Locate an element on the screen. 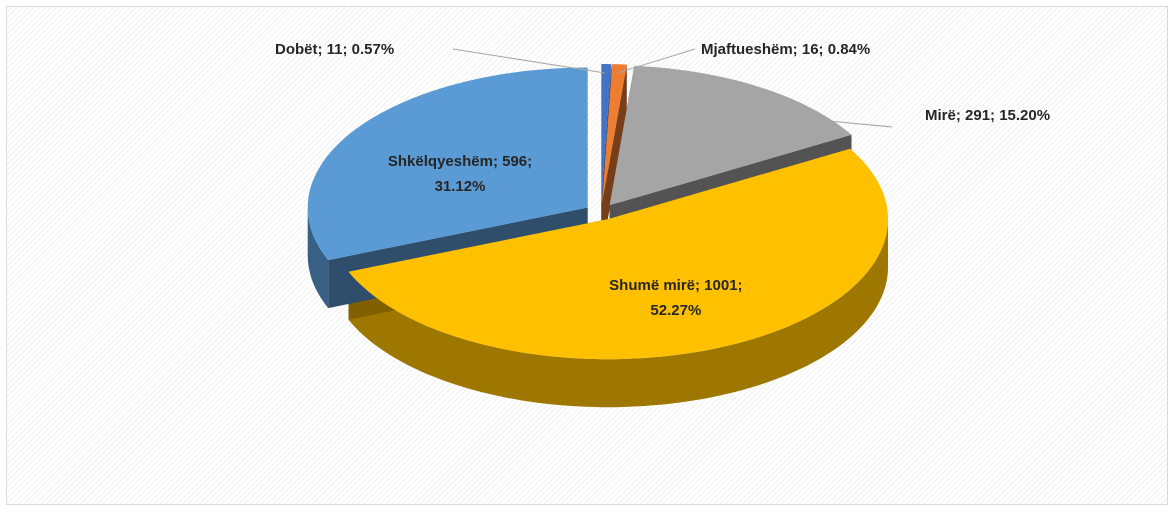 The image size is (1175, 512). slice-cut is located at coordinates (614, 158).